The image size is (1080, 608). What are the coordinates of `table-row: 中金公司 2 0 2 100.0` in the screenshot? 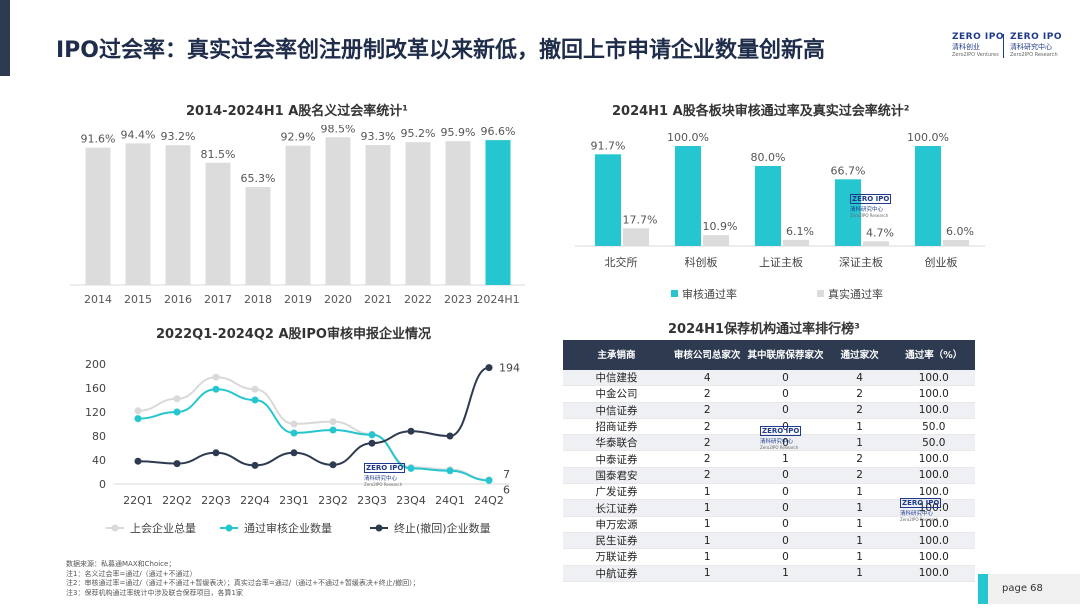 It's located at (769, 394).